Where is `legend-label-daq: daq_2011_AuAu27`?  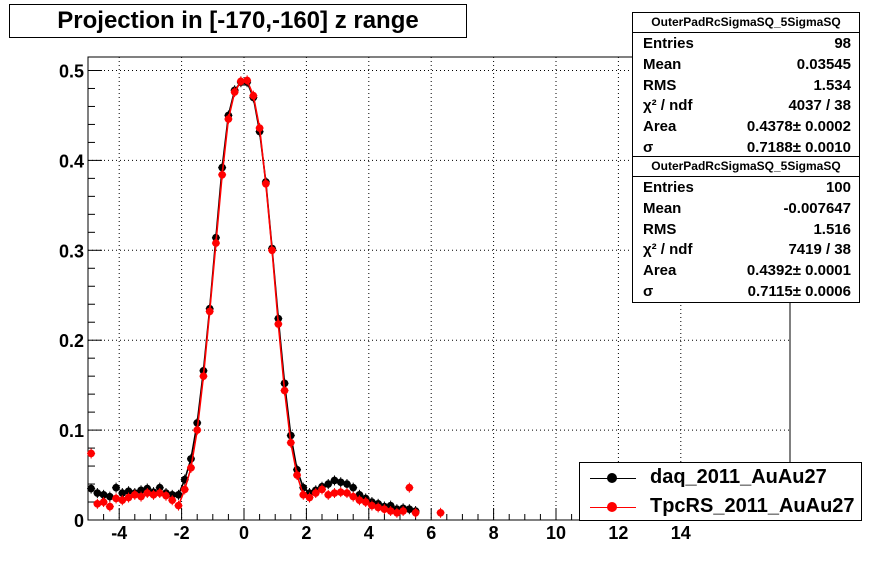 legend-label-daq: daq_2011_AuAu27 is located at coordinates (738, 477).